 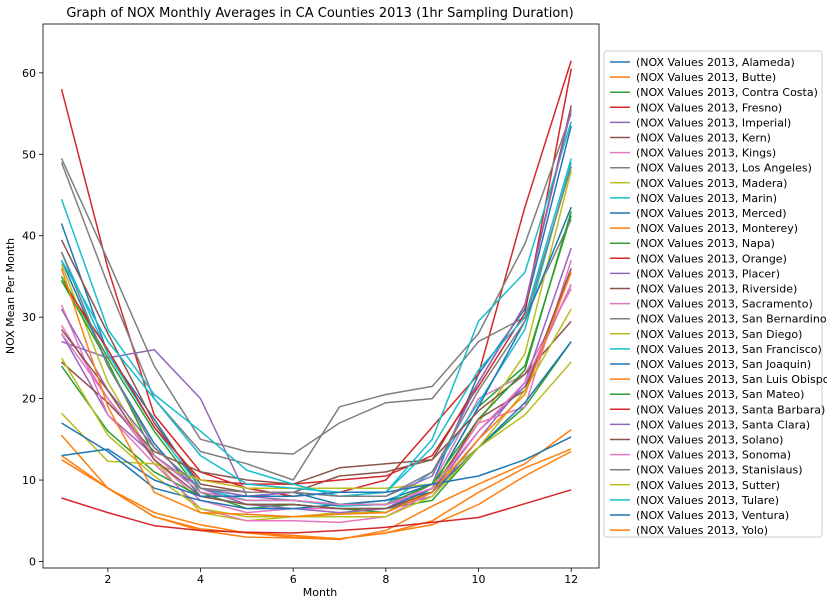 What do you see at coordinates (713, 455) in the screenshot?
I see `legend-label-26: (NOX Values 2013, Sonoma)` at bounding box center [713, 455].